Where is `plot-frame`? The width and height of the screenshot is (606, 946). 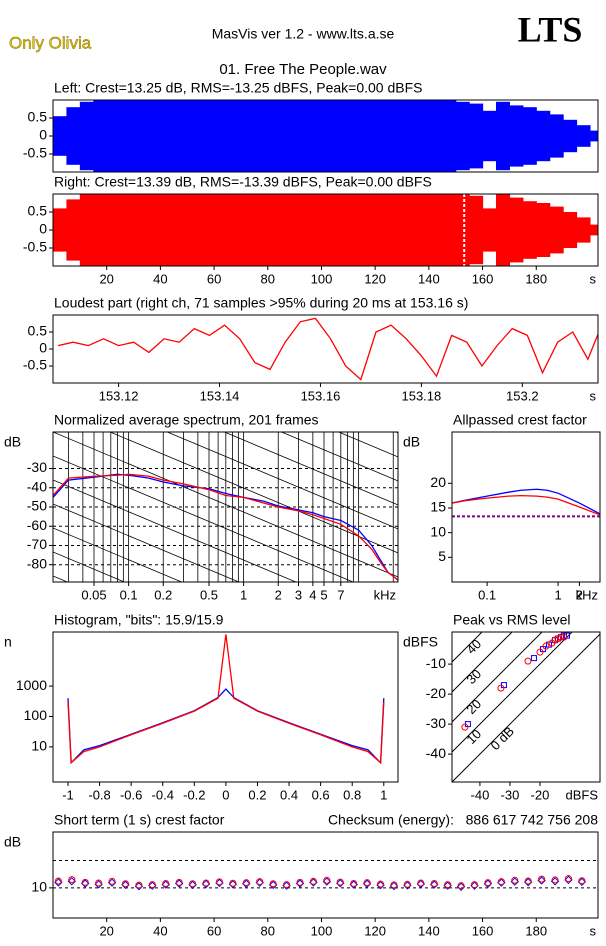
plot-frame is located at coordinates (325, 875).